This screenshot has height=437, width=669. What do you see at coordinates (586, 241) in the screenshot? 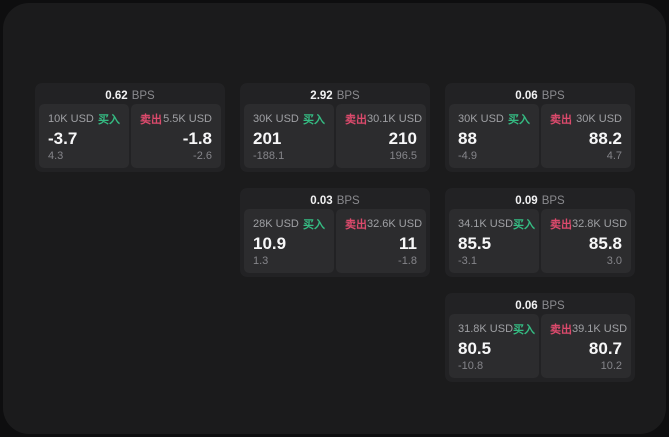
I see `sell-quote-panel: 卖出 32.8K USD 85.8 3.0` at bounding box center [586, 241].